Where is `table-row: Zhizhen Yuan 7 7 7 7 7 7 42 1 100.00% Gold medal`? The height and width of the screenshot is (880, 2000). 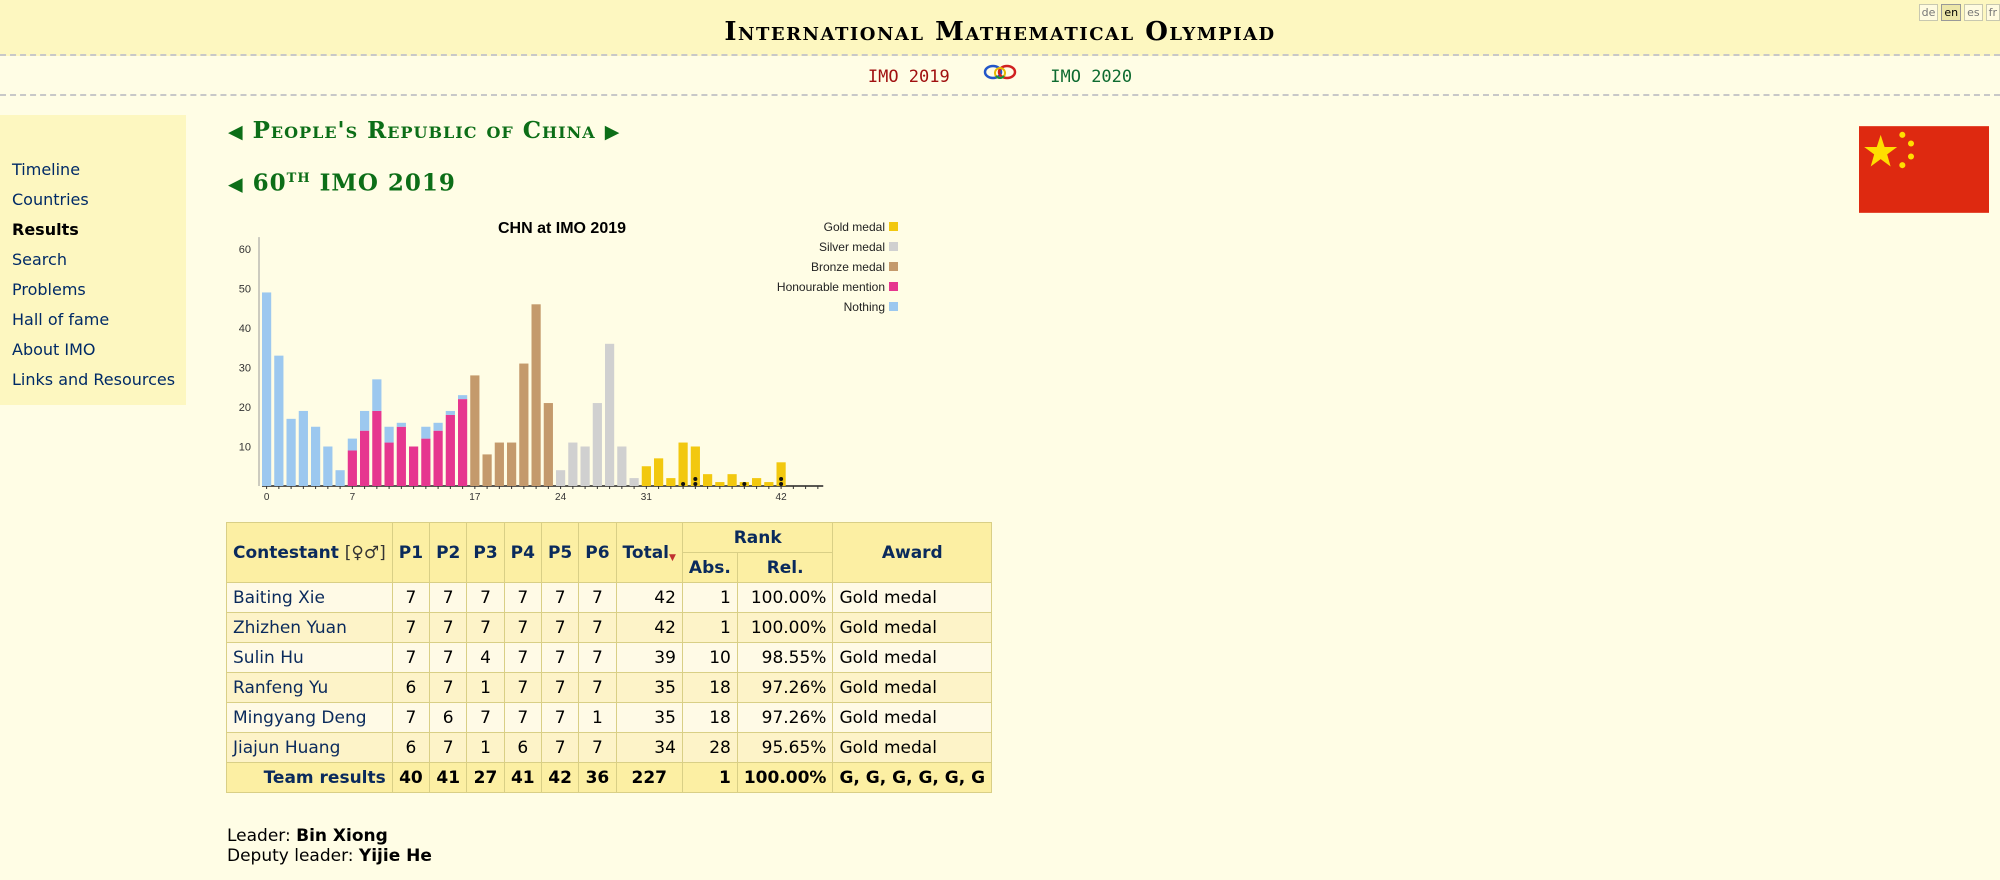 table-row: Zhizhen Yuan 7 7 7 7 7 7 42 1 100.00% Gold medal is located at coordinates (609, 627).